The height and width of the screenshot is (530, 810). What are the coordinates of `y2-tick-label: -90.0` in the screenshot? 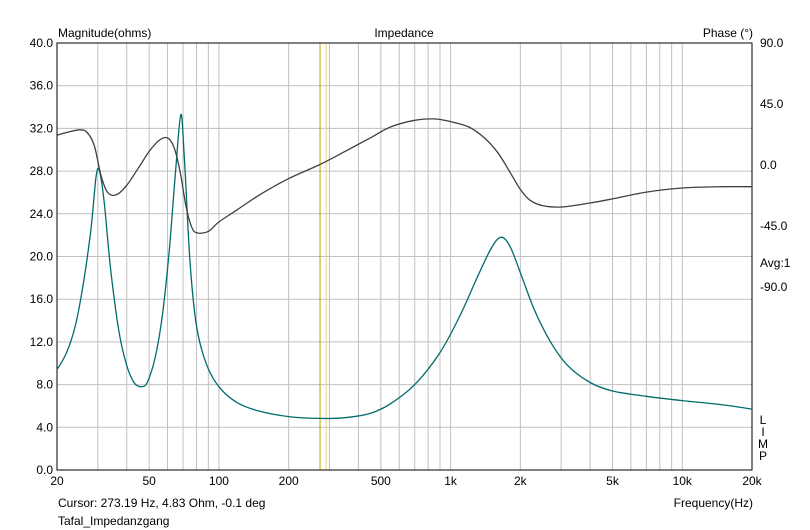 It's located at (774, 287).